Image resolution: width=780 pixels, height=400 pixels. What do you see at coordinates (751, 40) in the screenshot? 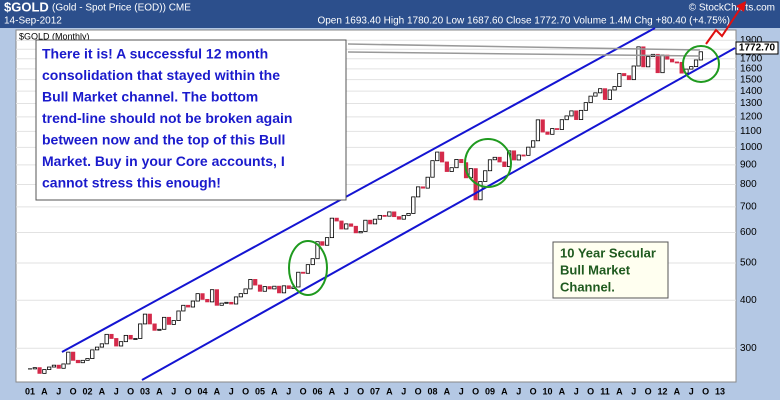
I see `y-tick-label: 1900` at bounding box center [751, 40].